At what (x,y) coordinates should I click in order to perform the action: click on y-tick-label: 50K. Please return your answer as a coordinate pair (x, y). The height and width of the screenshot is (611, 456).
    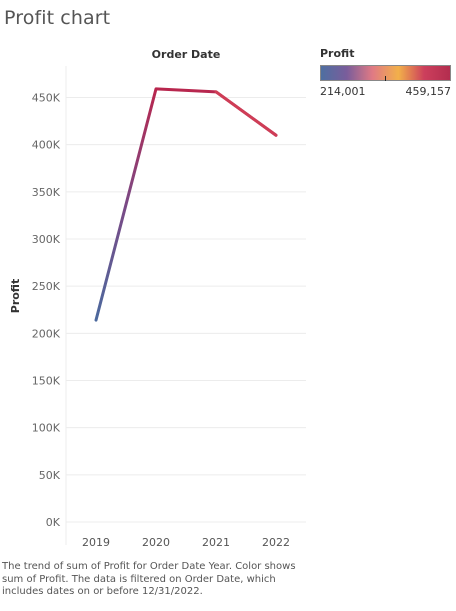
    Looking at the image, I should click on (50, 475).